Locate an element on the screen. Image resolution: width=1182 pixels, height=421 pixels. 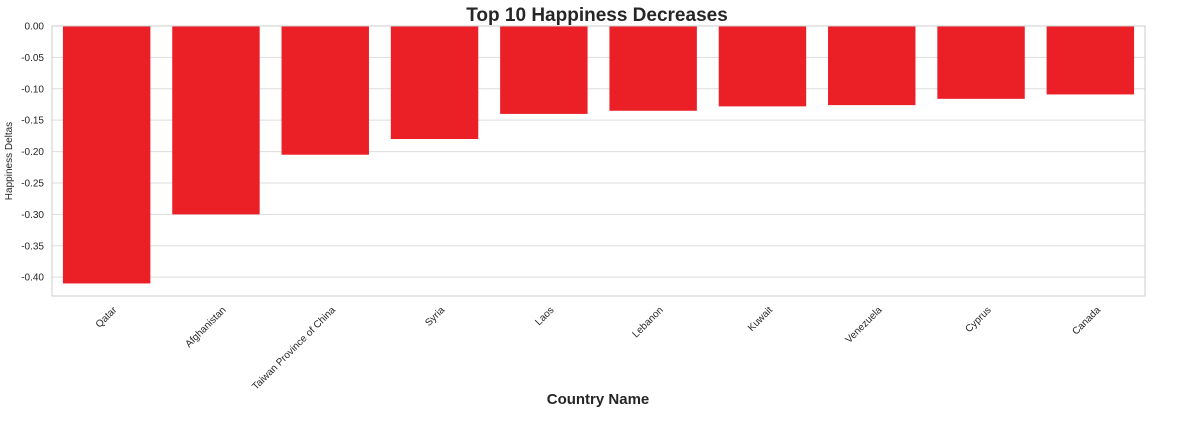
x-axis-label: Country Name is located at coordinates (598, 399).